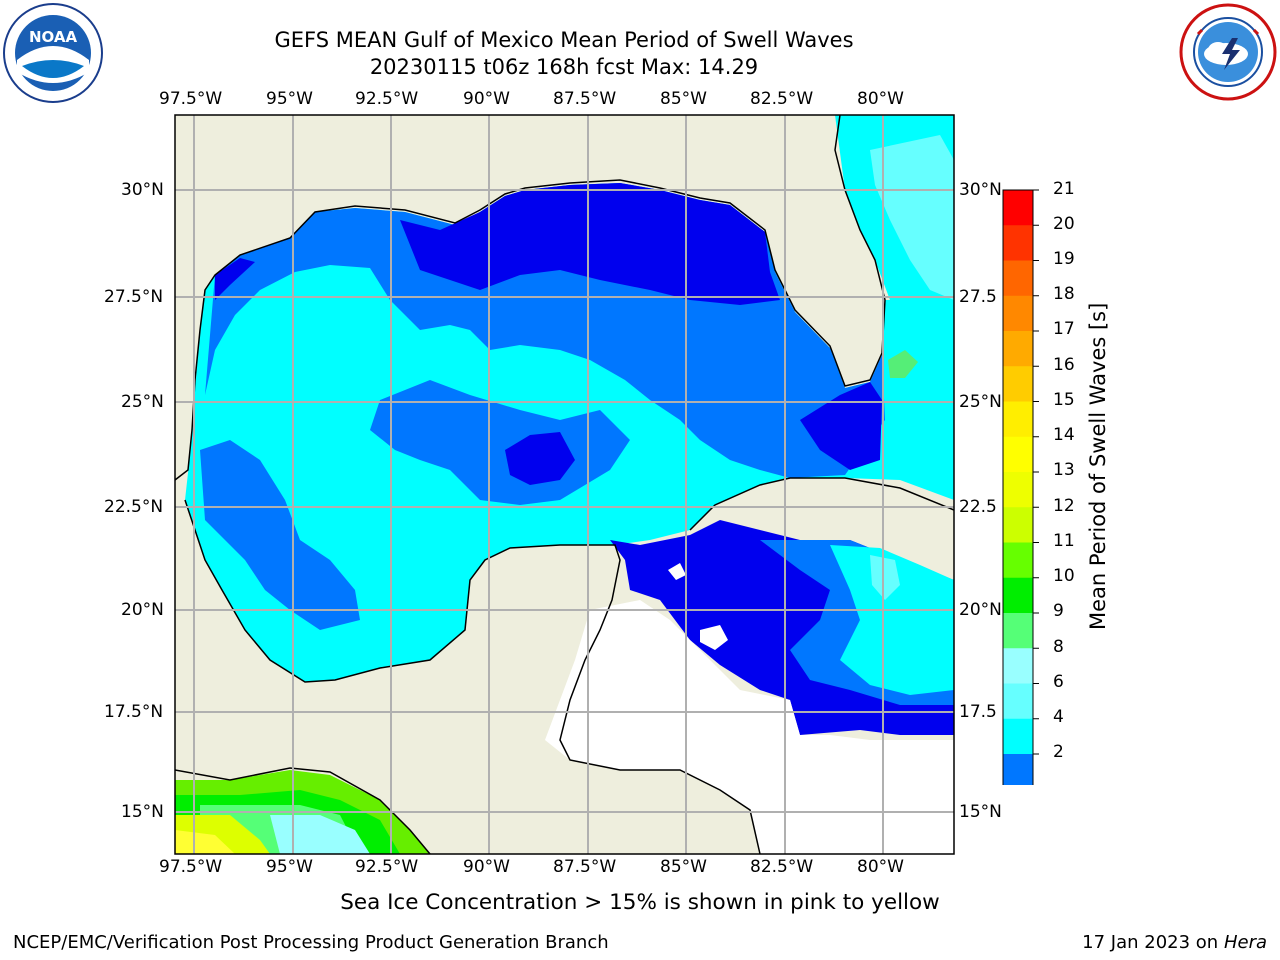 The width and height of the screenshot is (1280, 960). What do you see at coordinates (585, 867) in the screenshot?
I see `lon-label-bottom: 87.5°W` at bounding box center [585, 867].